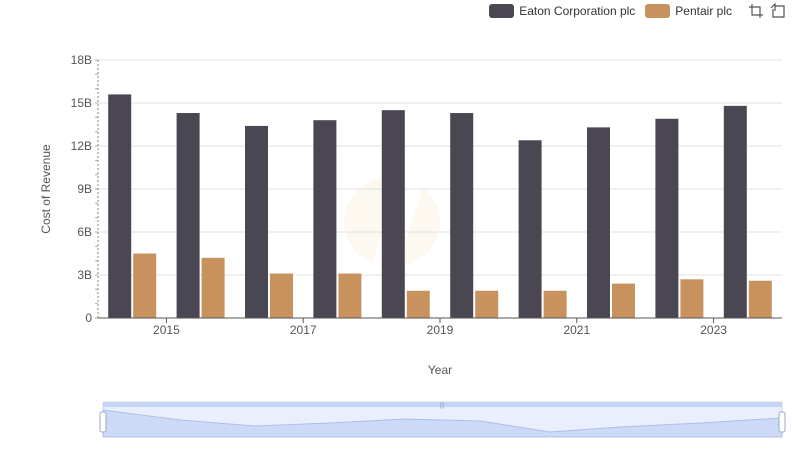 Image resolution: width=800 pixels, height=466 pixels. What do you see at coordinates (84, 275) in the screenshot?
I see `y-tick-label: 3B` at bounding box center [84, 275].